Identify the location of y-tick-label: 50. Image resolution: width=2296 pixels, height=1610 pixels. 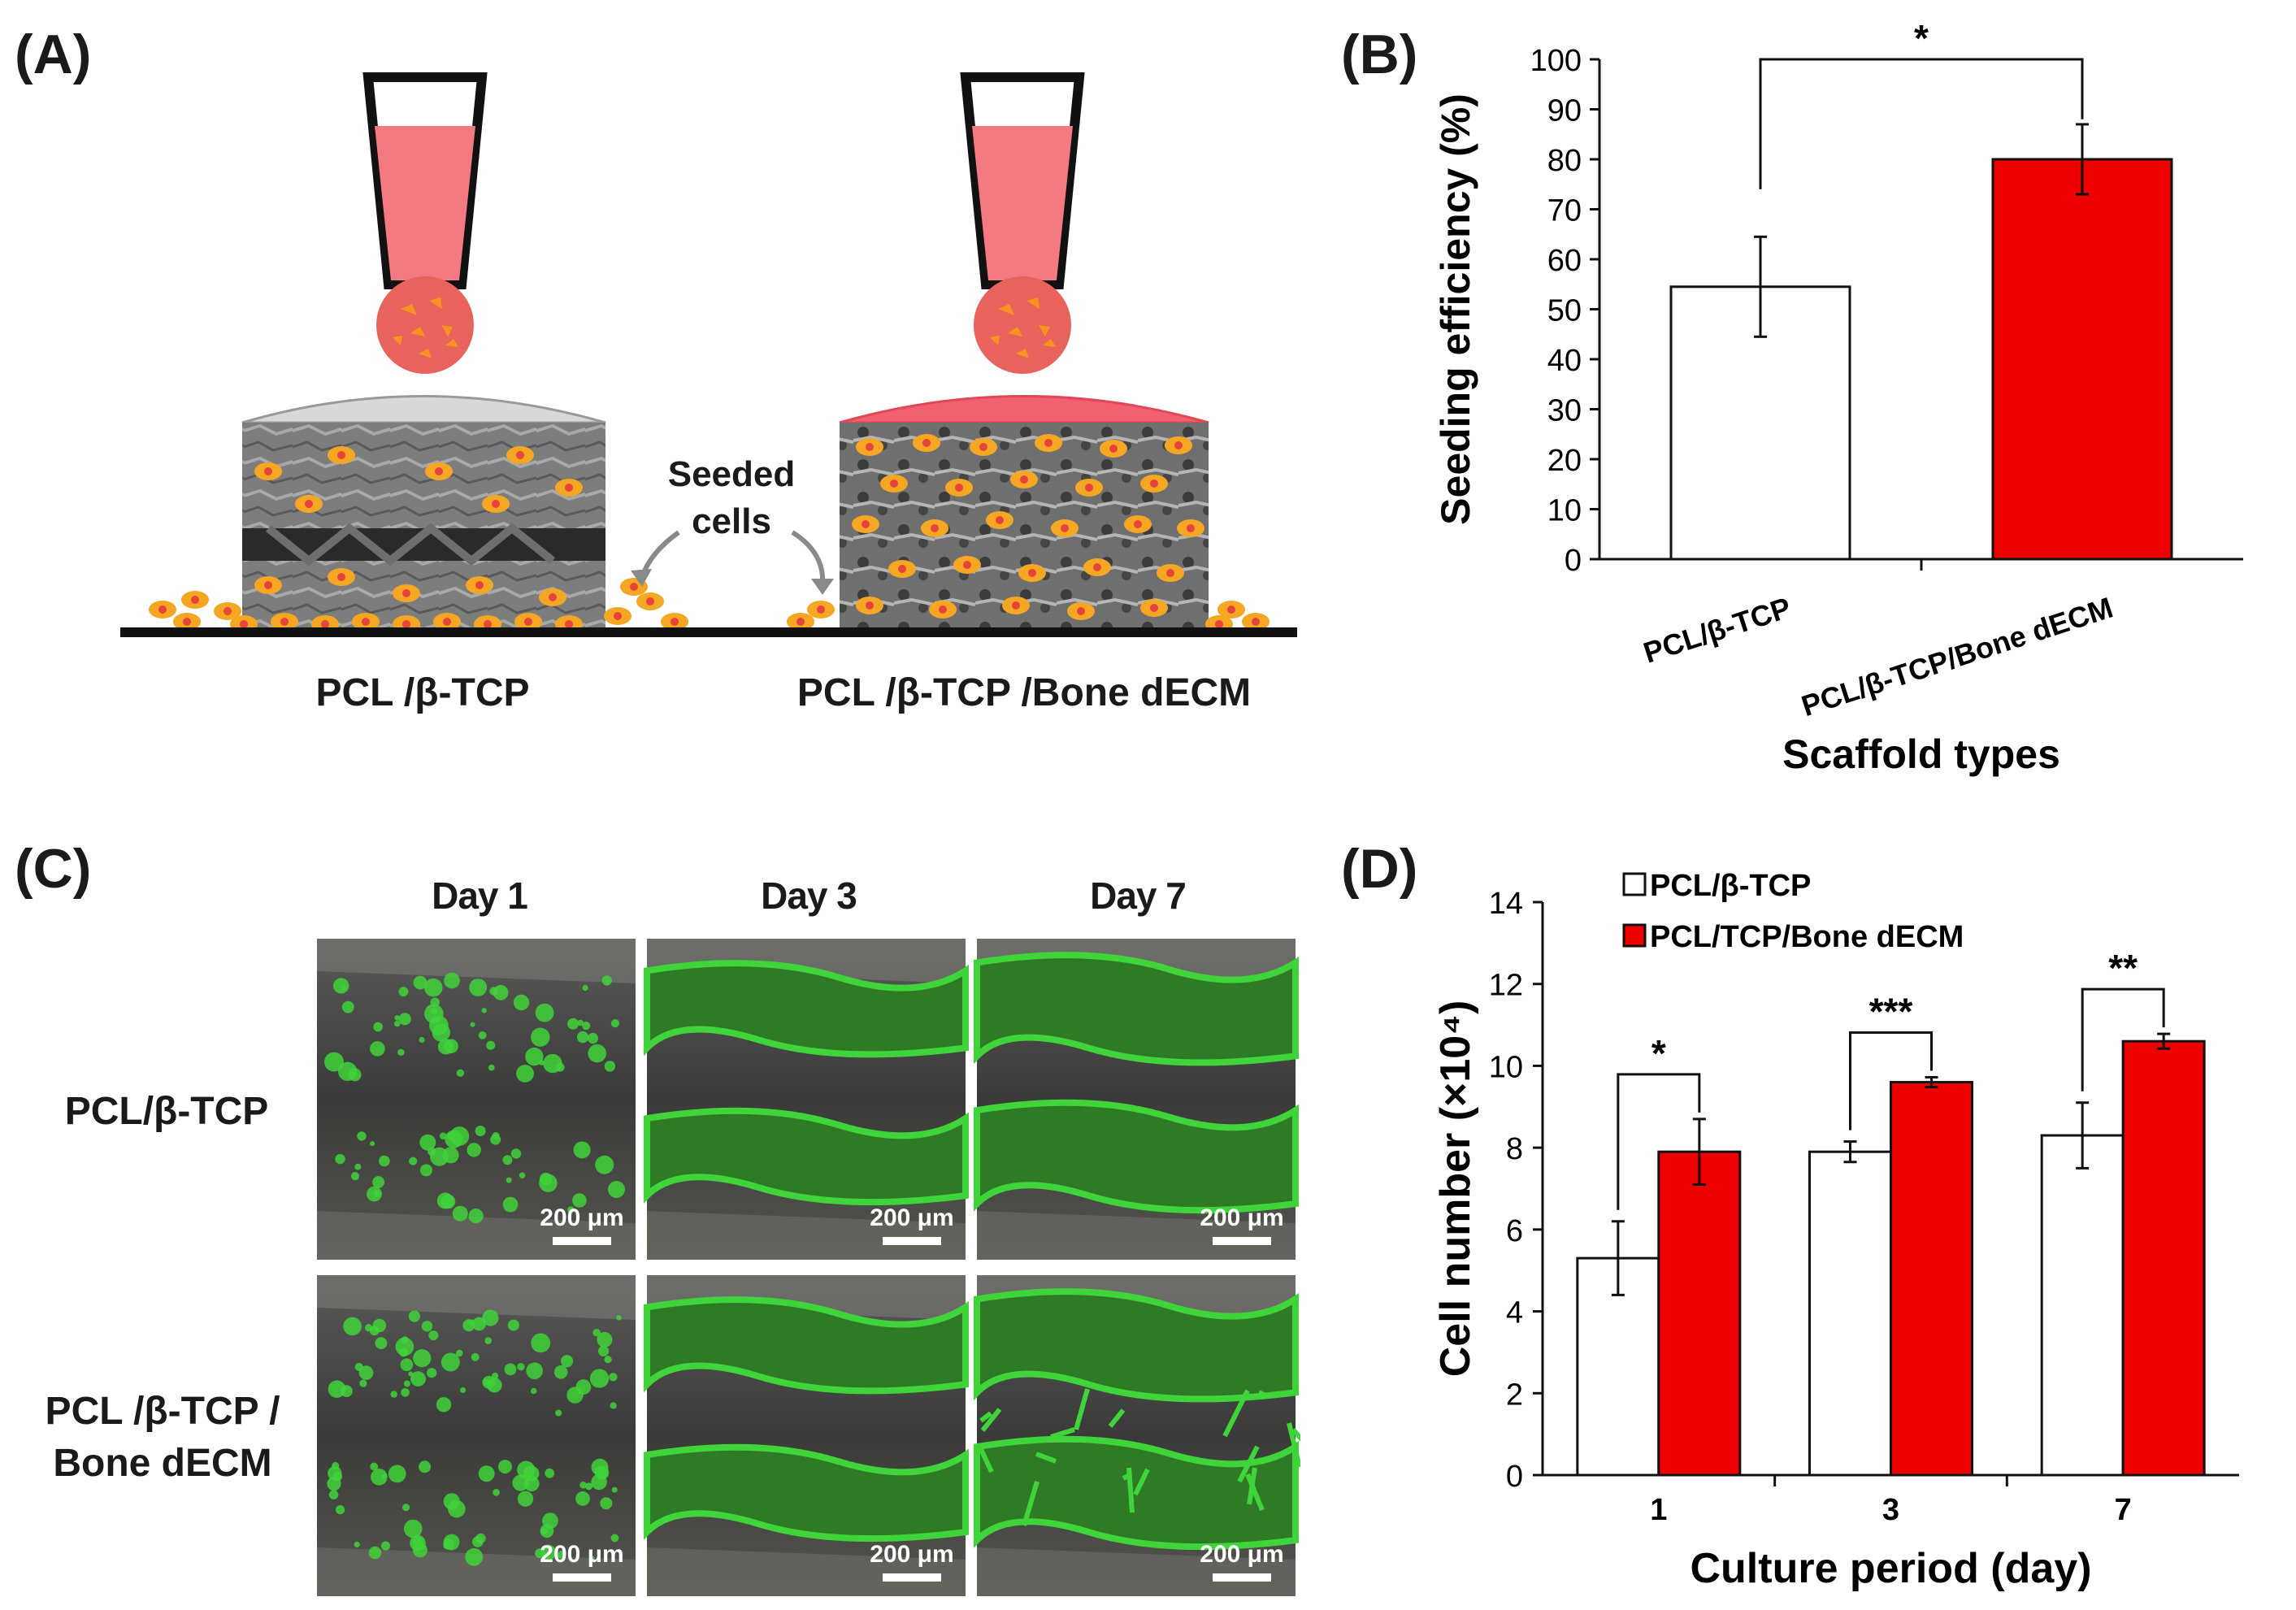
(1564, 311).